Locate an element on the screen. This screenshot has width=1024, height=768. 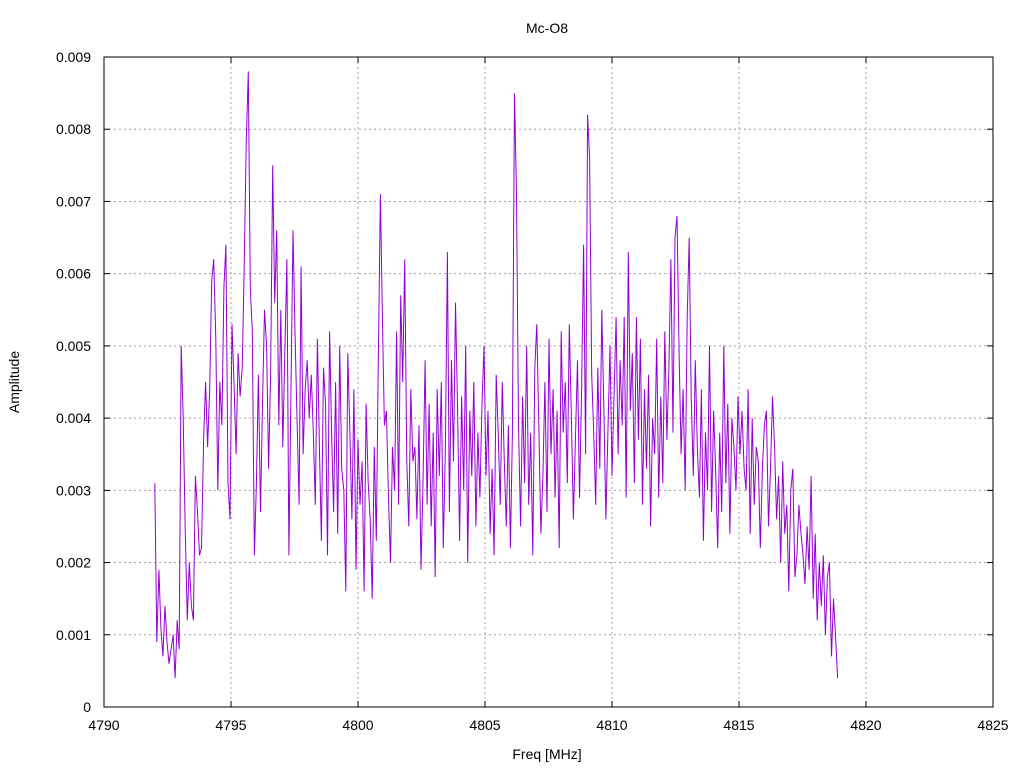
x-axis-title: Freq [MHz] is located at coordinates (546, 754).